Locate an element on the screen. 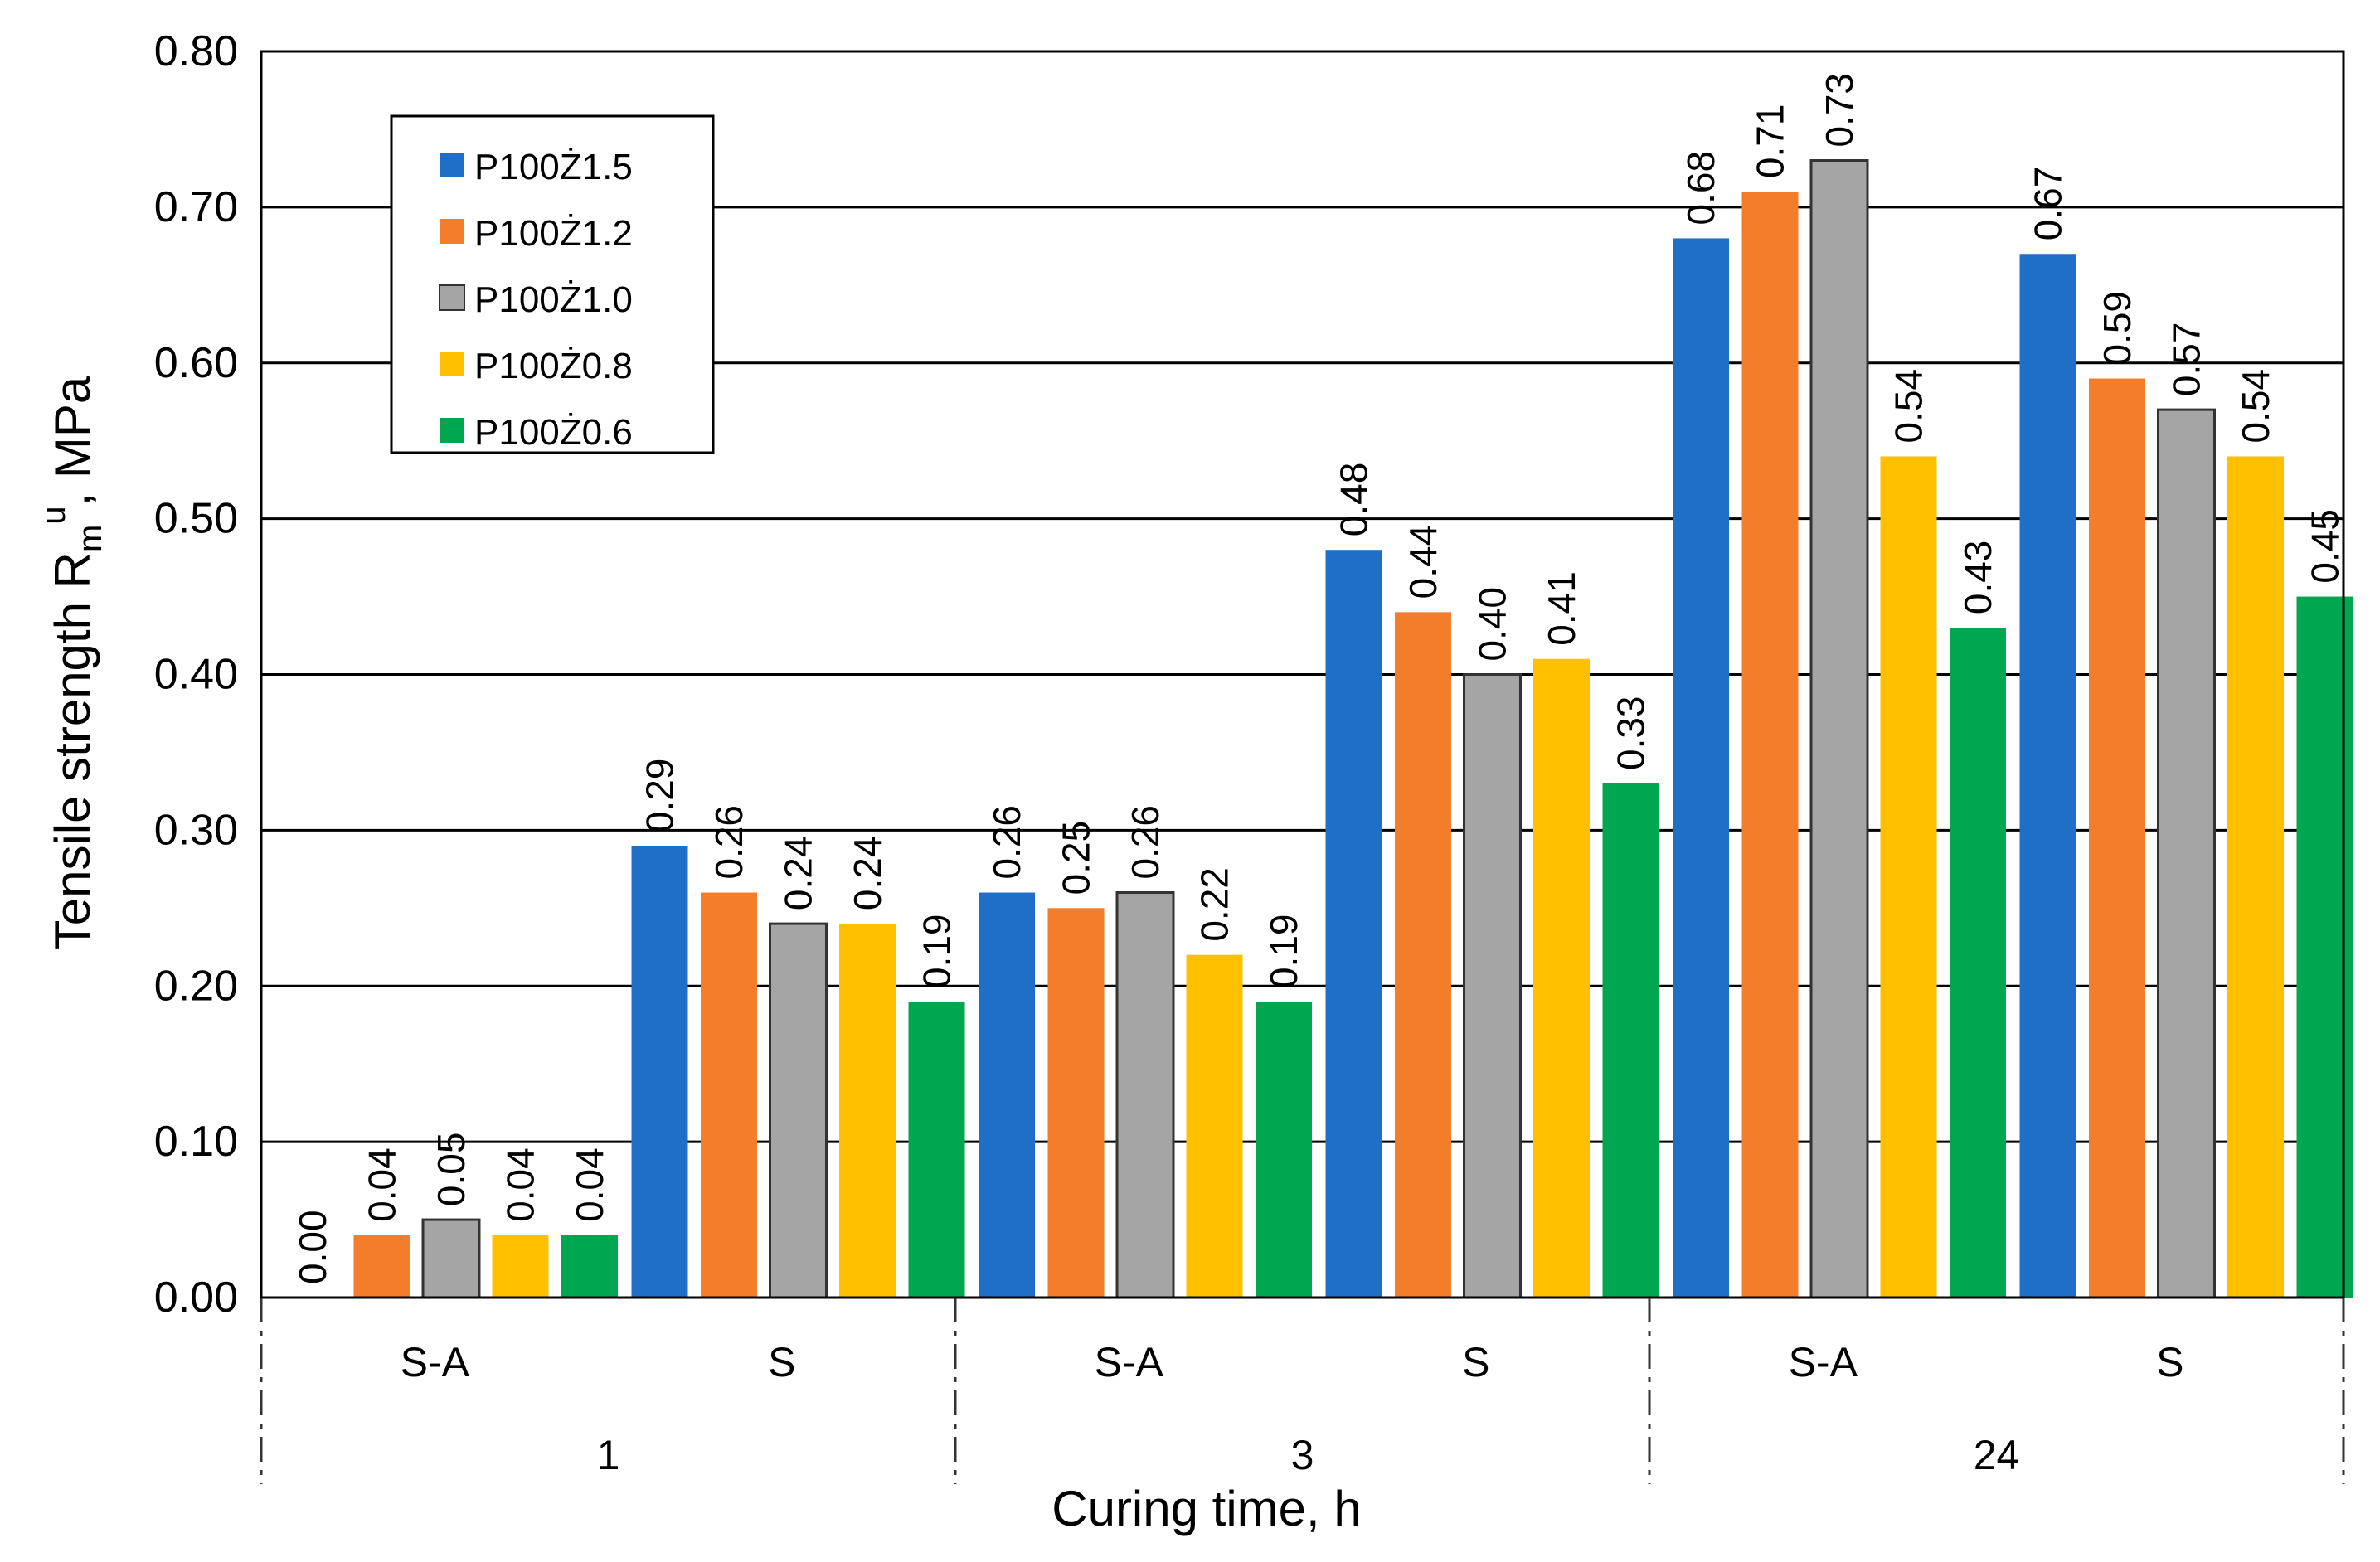  y-axis-title-sup: u is located at coordinates (54, 515).